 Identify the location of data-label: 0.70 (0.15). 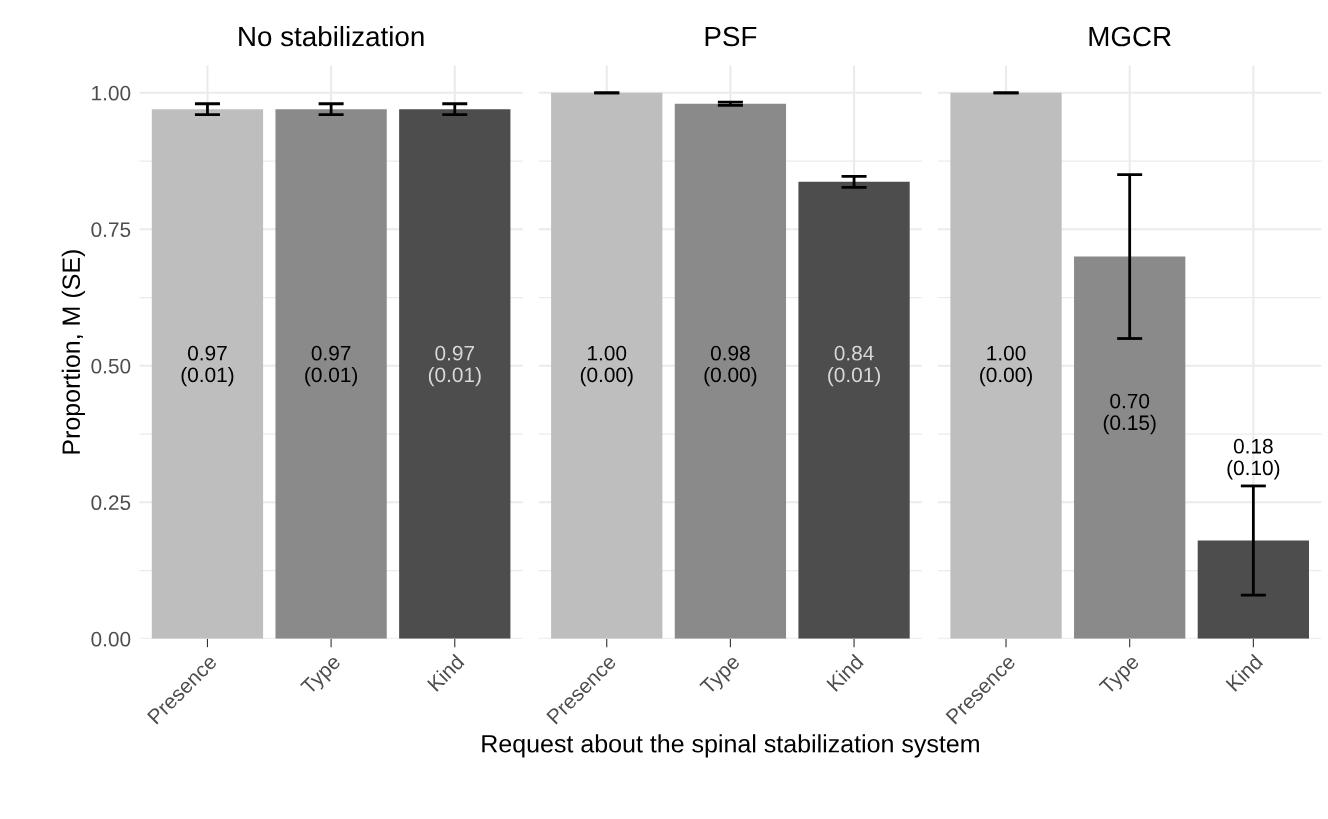
(1129, 414).